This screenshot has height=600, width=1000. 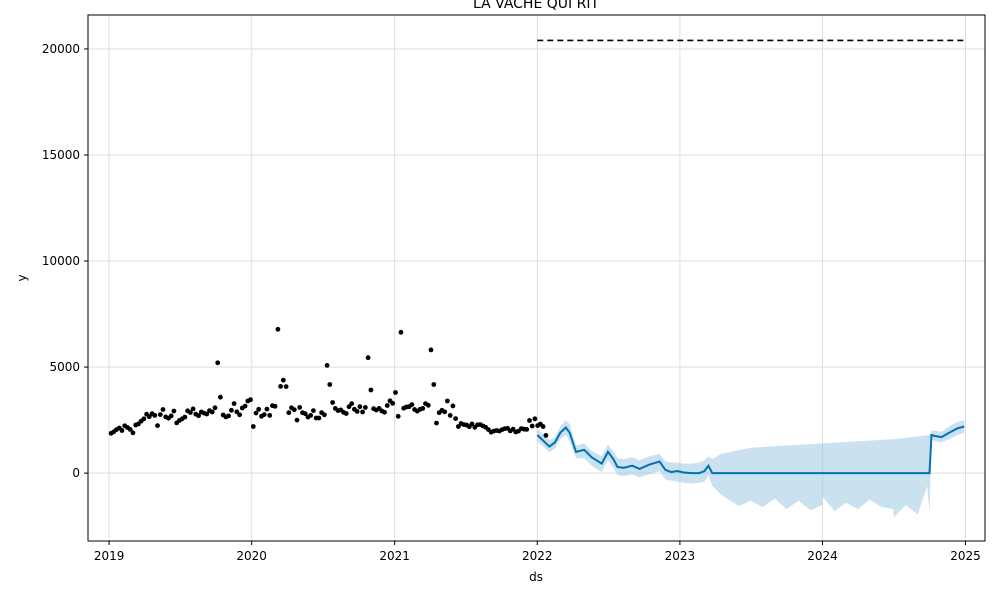 I want to click on y-axis-label: y, so click(x=22, y=277).